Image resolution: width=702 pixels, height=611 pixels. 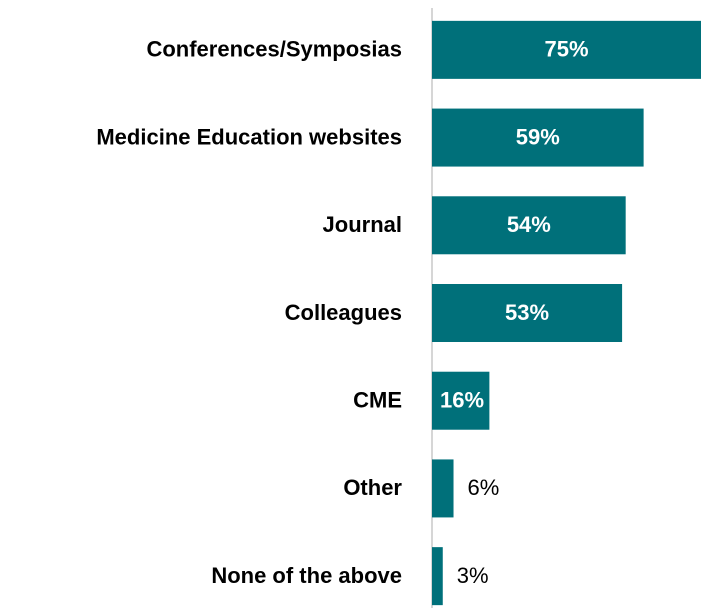 I want to click on value-label: 3%, so click(x=473, y=575).